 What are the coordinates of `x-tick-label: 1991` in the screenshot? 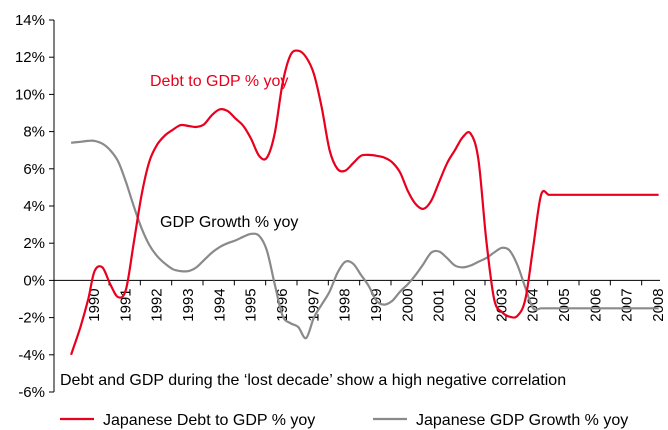 It's located at (125, 304).